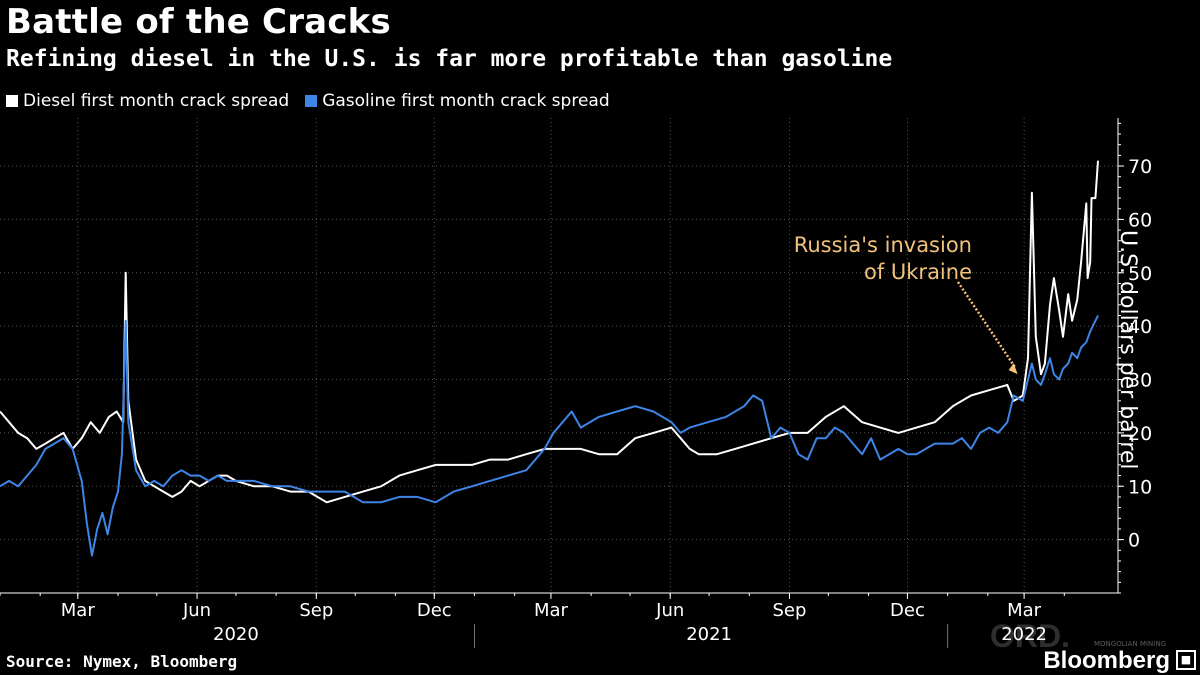 Image resolution: width=1200 pixels, height=675 pixels. What do you see at coordinates (1013, 369) in the screenshot?
I see `annotation-arrow-head` at bounding box center [1013, 369].